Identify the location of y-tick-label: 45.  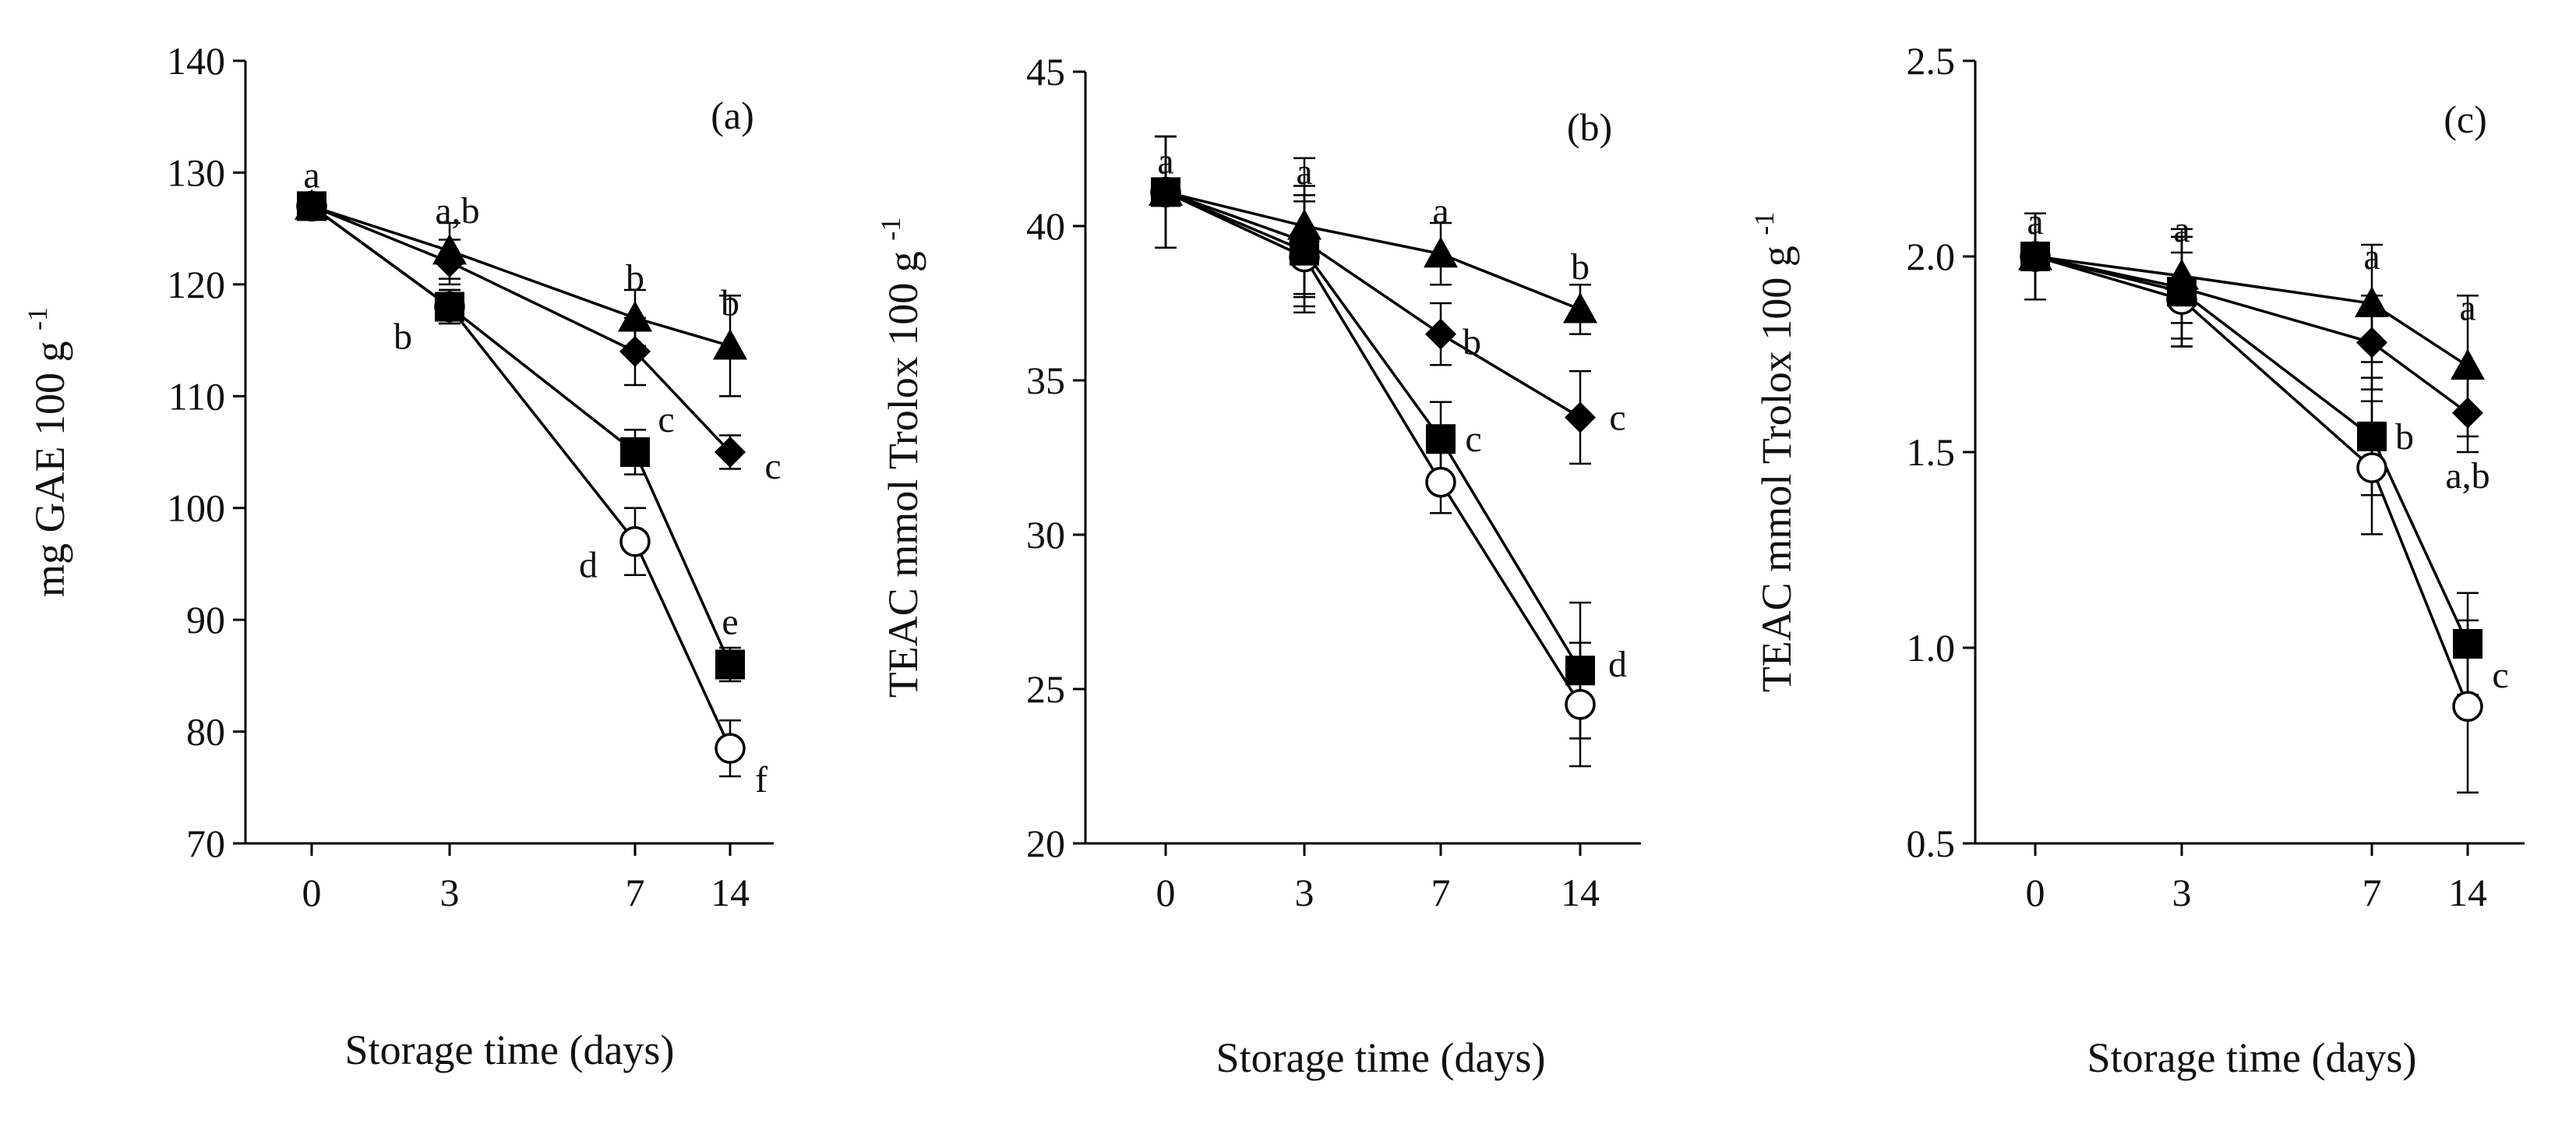
(1045, 72).